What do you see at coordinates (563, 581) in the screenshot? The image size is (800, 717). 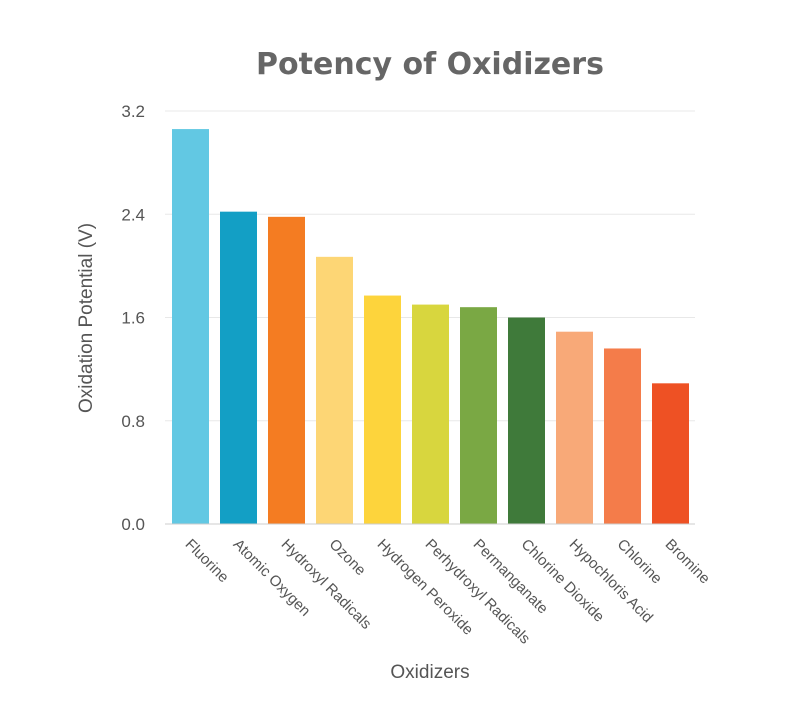 I see `x-tick-label: Chlorine Dioxide` at bounding box center [563, 581].